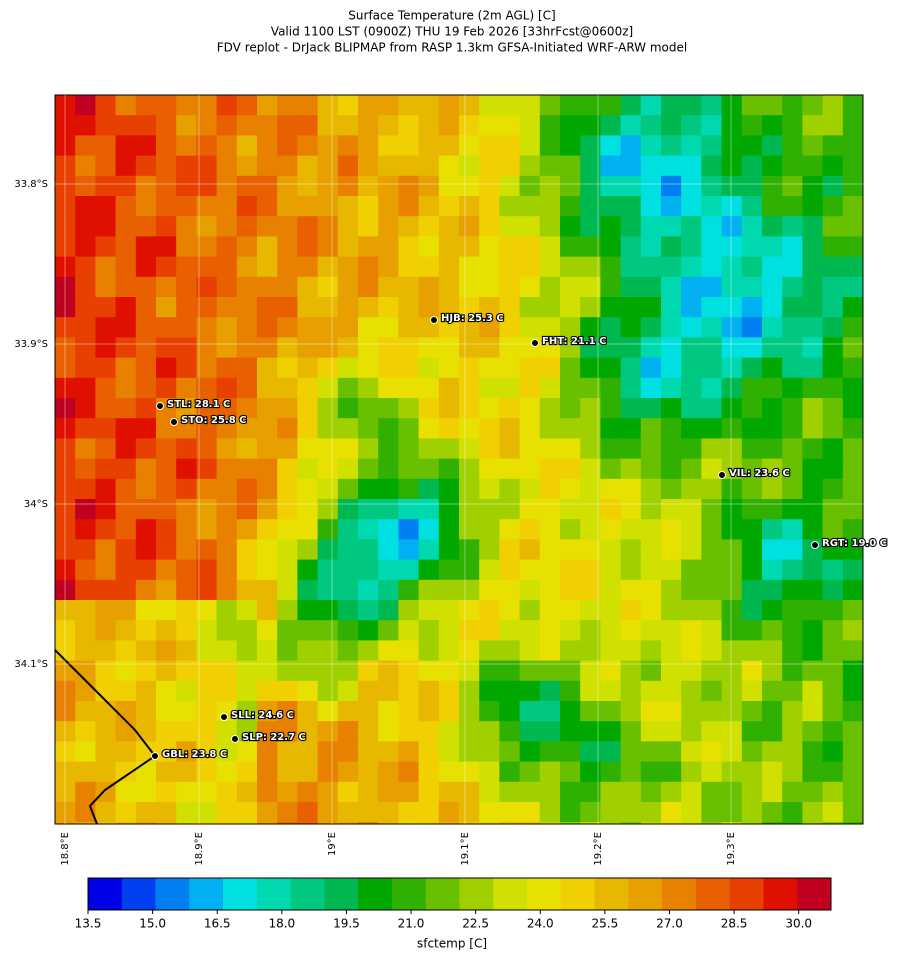 This screenshot has height=962, width=904. What do you see at coordinates (332, 844) in the screenshot?
I see `lon-label: 19°E` at bounding box center [332, 844].